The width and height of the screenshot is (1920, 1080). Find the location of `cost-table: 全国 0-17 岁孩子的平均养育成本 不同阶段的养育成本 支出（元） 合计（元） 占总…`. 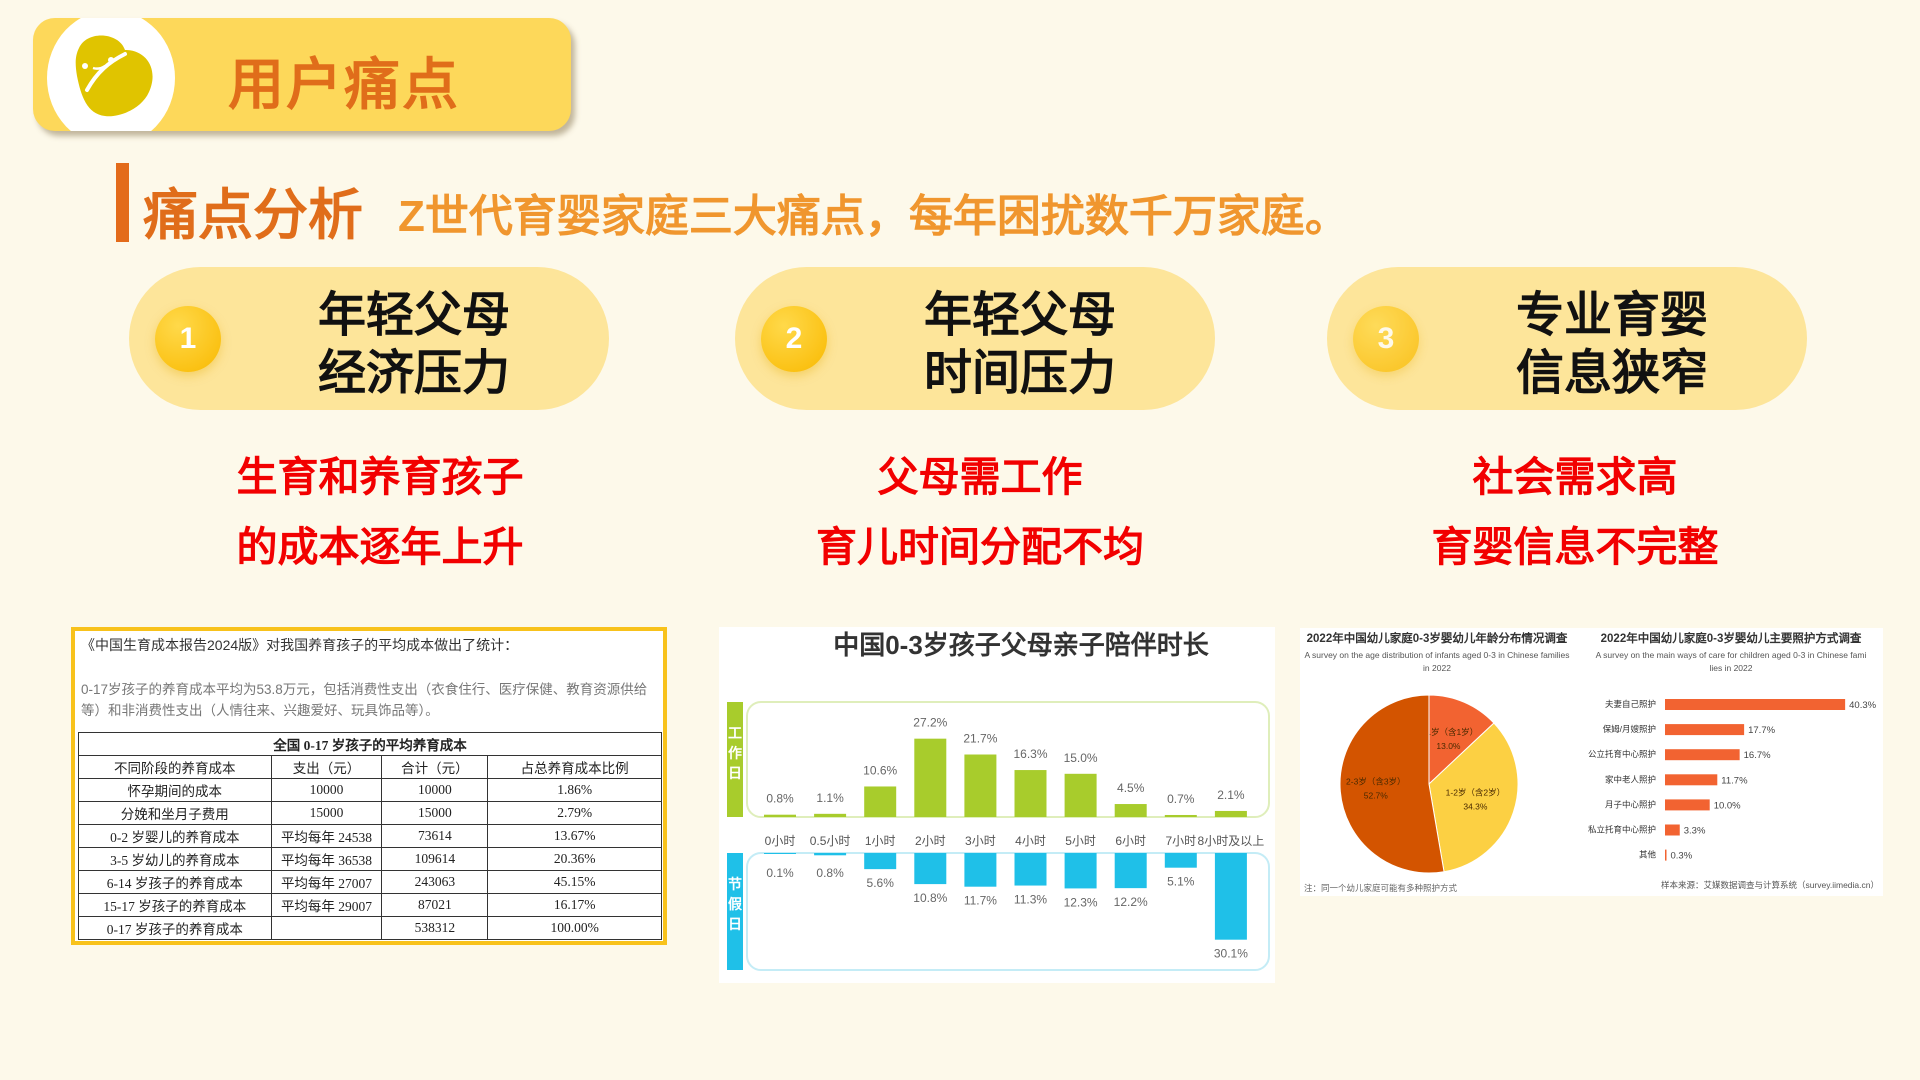

cost-table: 全国 0-17 岁孩子的平均养育成本 不同阶段的养育成本 支出（元） 合计（元） 占总… is located at coordinates (370, 836).